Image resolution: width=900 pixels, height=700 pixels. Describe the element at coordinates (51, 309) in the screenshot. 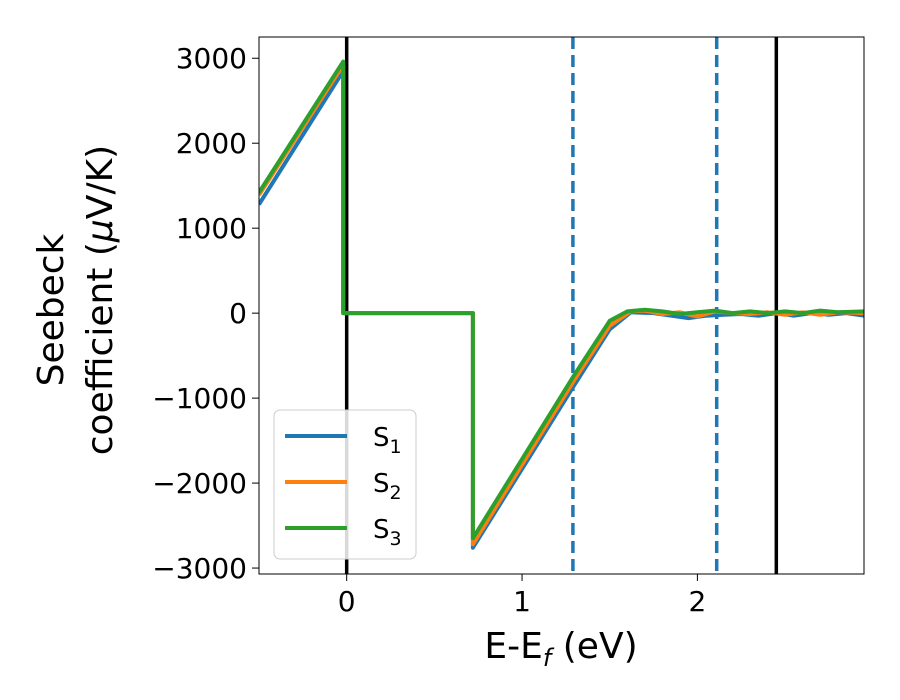

I see `y-axis-label-line1: Seebeck` at that location.